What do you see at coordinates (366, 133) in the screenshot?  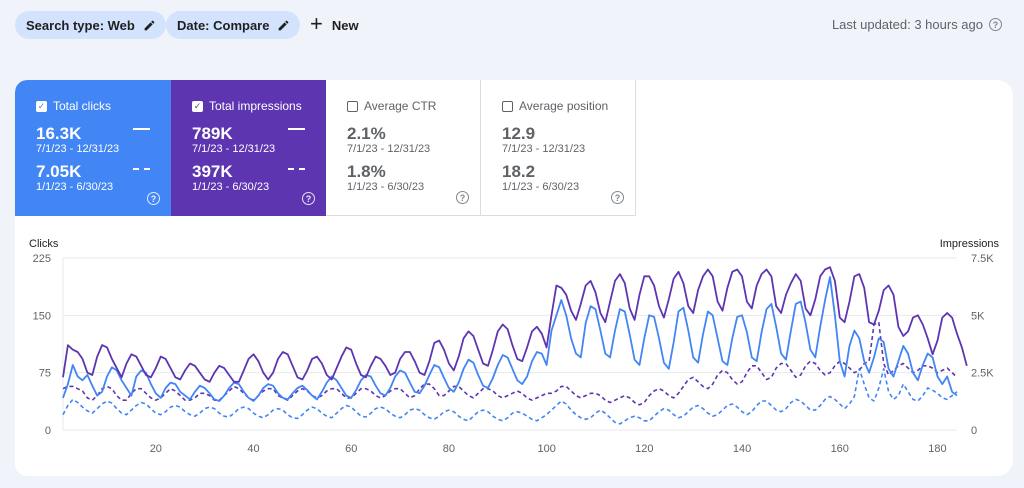 I see `metric-current-value: 2.1%` at bounding box center [366, 133].